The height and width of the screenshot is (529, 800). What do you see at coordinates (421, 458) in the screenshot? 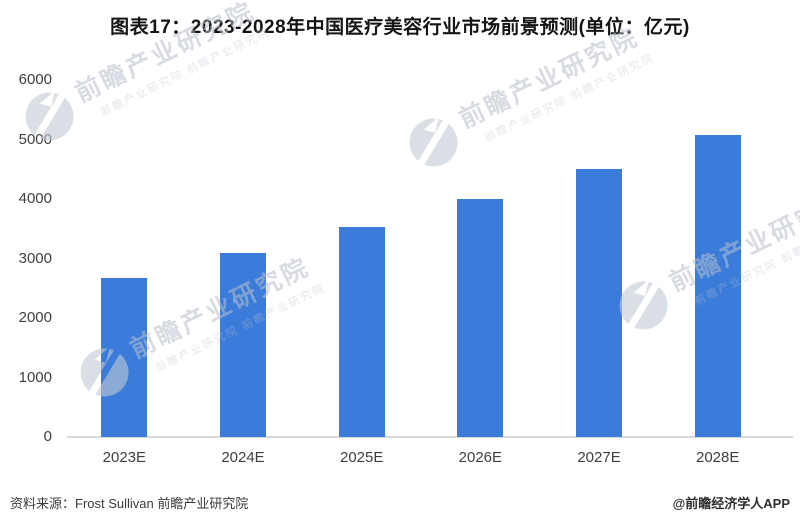
I see `x-axis: 2023E 2024E 2025E 2026E 2027E 2028E` at bounding box center [421, 458].